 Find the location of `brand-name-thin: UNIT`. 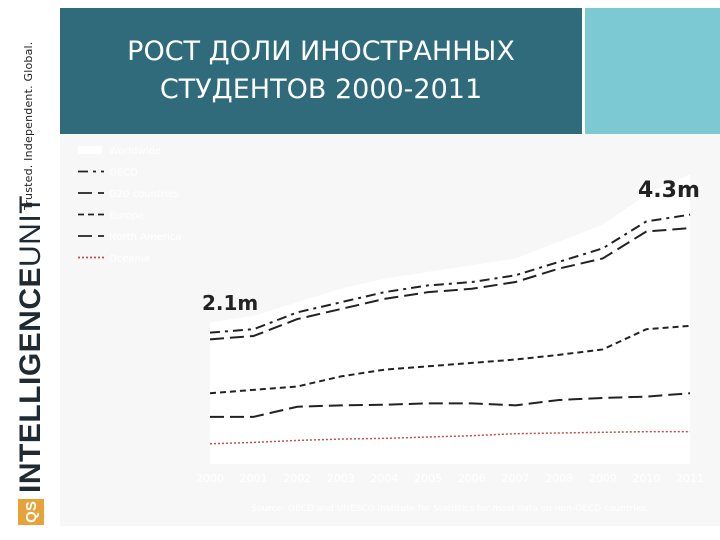

brand-name-thin: UNIT is located at coordinates (30, 230).